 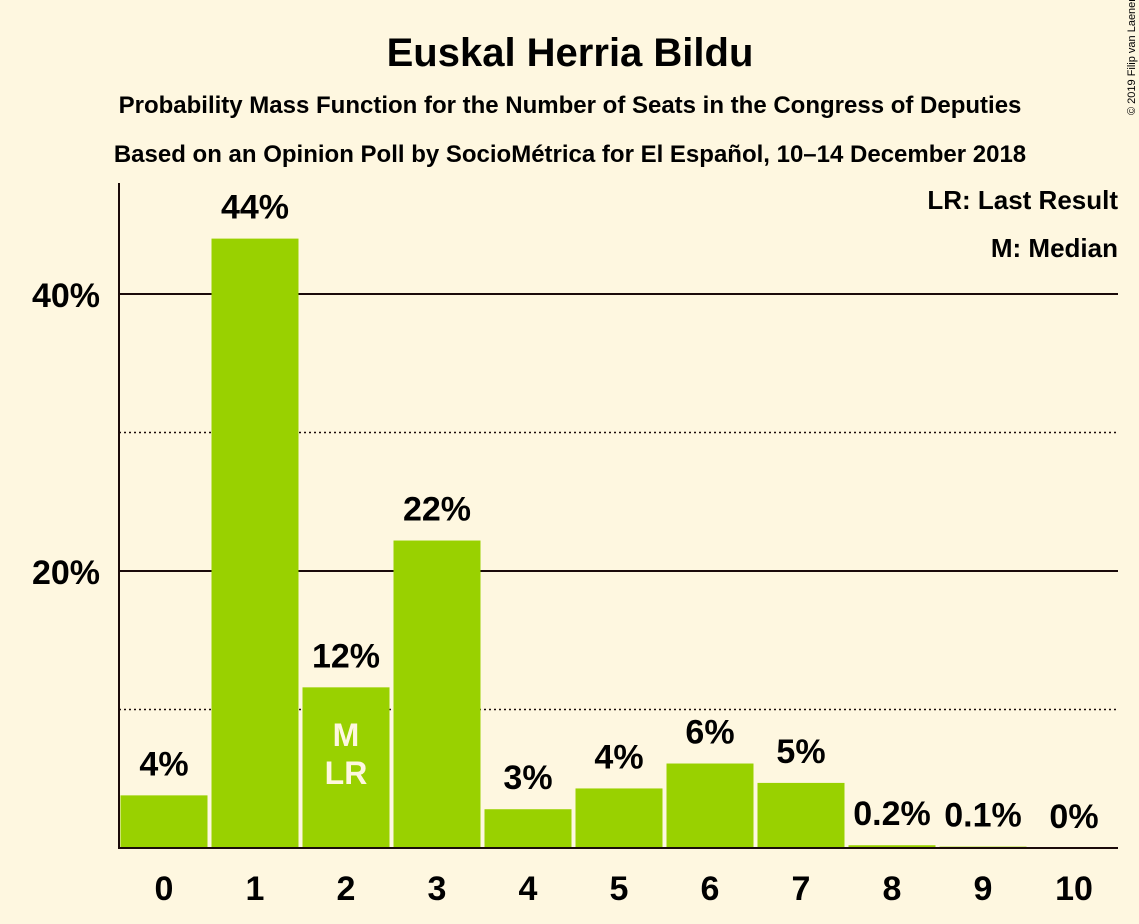 What do you see at coordinates (1022, 200) in the screenshot?
I see `legend-last-result: LR: Last Result` at bounding box center [1022, 200].